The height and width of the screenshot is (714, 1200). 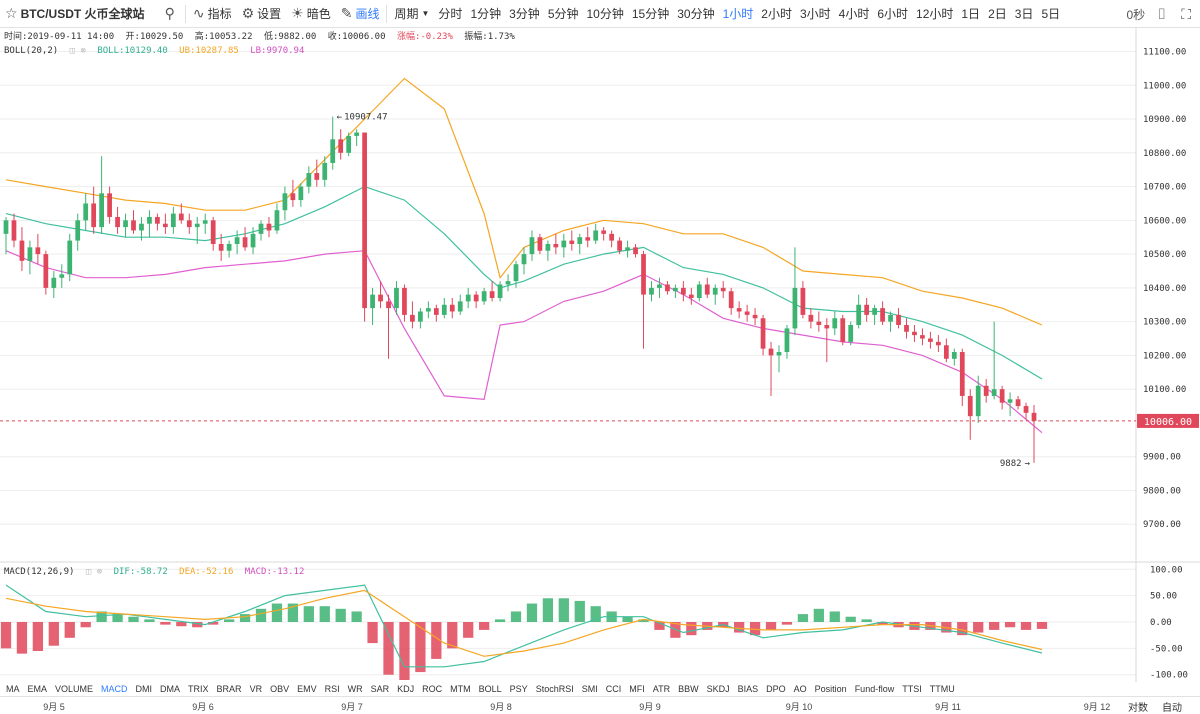 What do you see at coordinates (460, 689) in the screenshot?
I see `indicator-option: MTM` at bounding box center [460, 689].